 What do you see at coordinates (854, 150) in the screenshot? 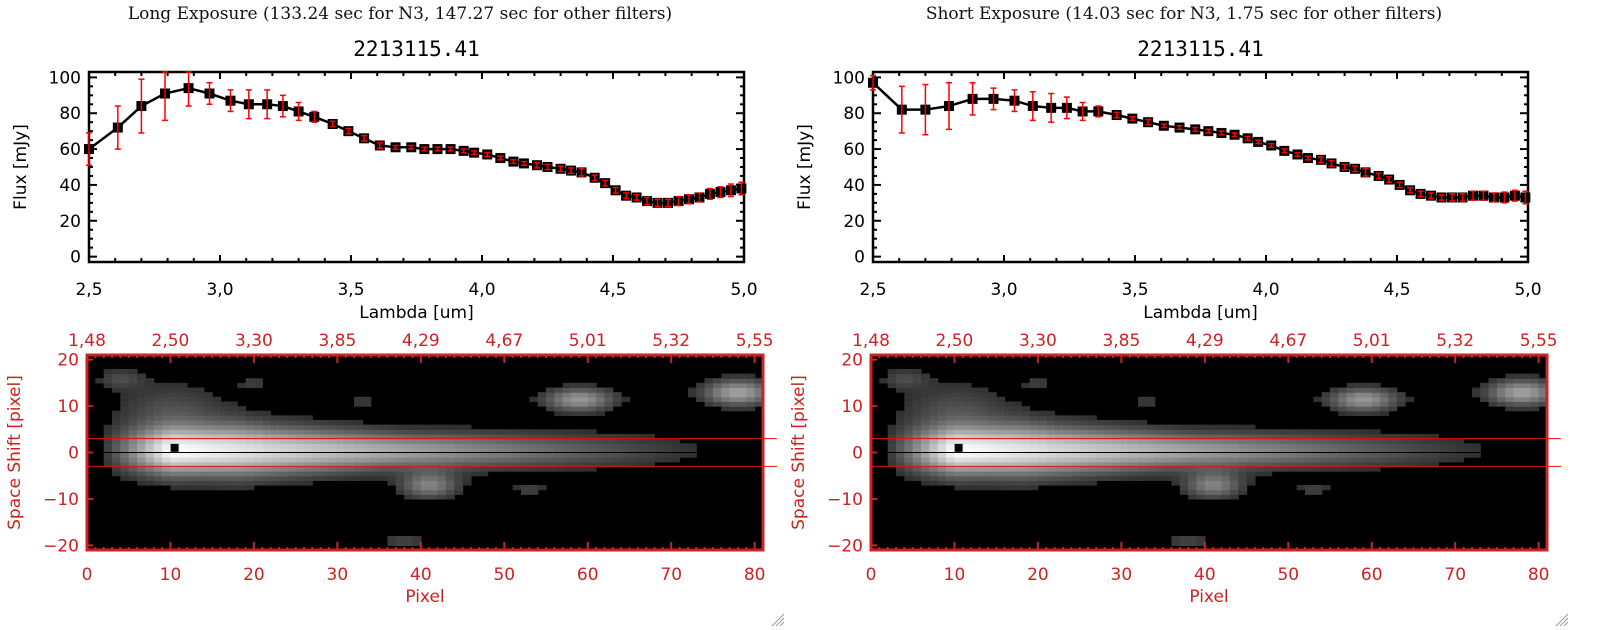
I see `y-tick-label: 60` at bounding box center [854, 150].